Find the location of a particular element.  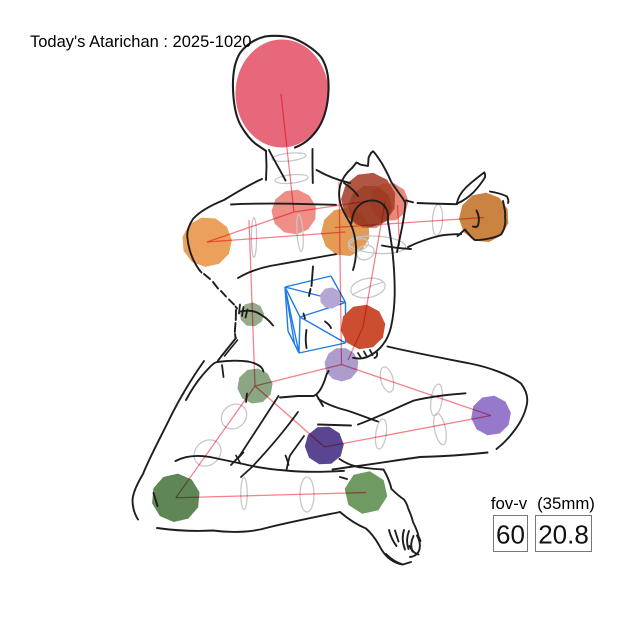

svg-text: fov-v is located at coordinates (509, 503).